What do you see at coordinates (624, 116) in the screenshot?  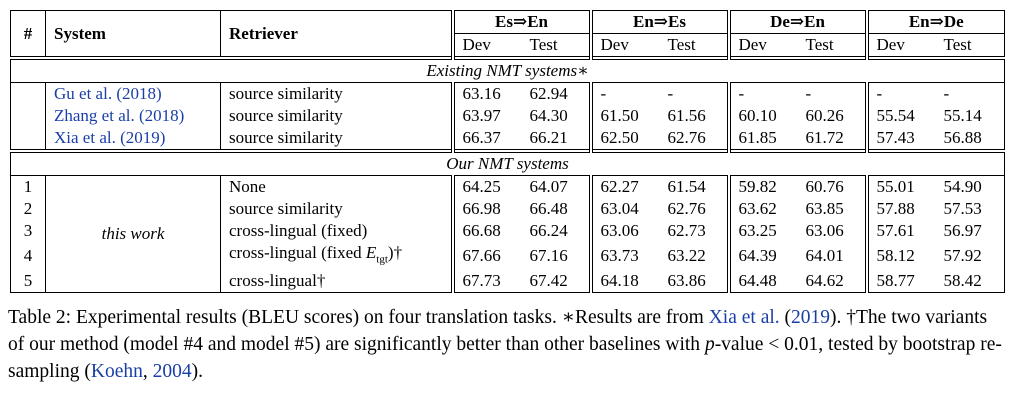 I see `score: 61.50` at bounding box center [624, 116].